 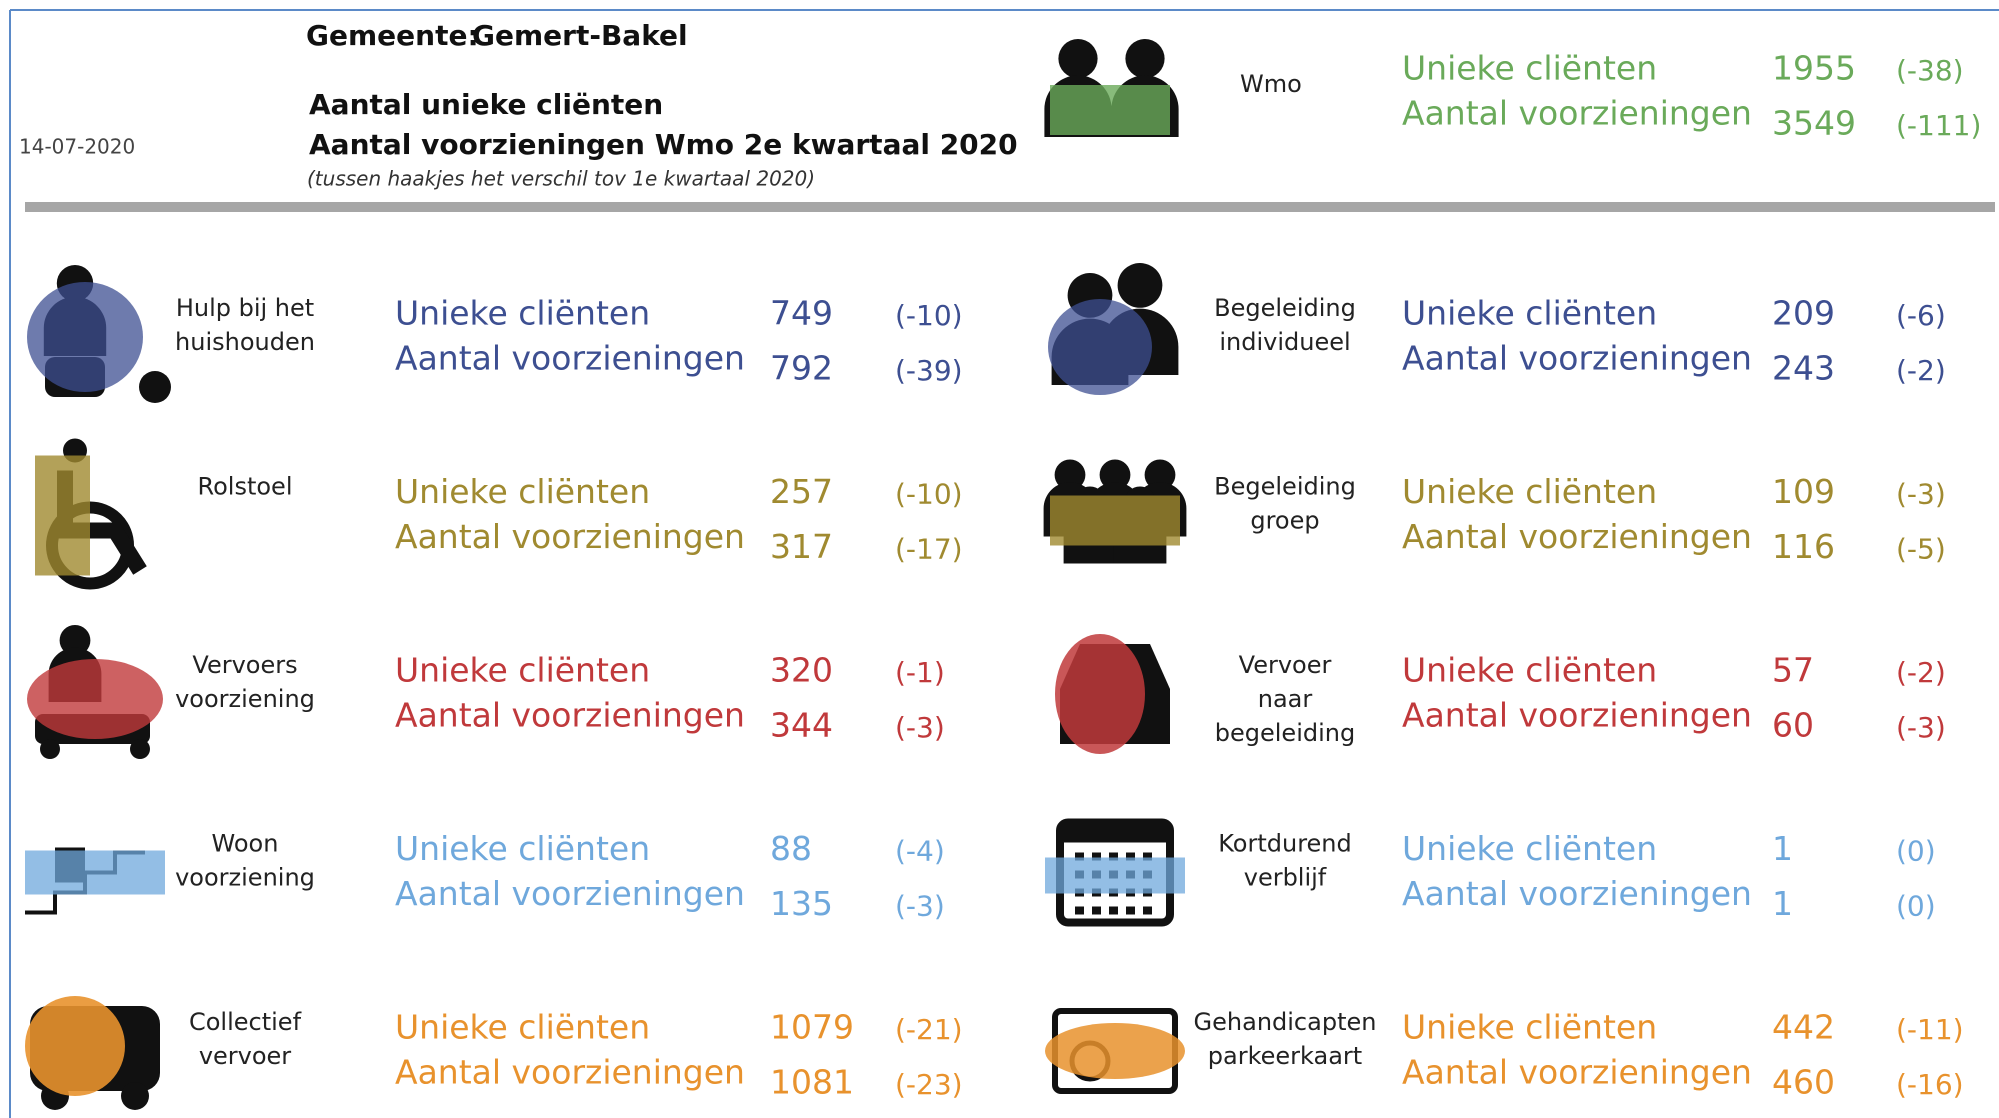 What do you see at coordinates (801, 313) in the screenshot?
I see `row-value: 749` at bounding box center [801, 313].